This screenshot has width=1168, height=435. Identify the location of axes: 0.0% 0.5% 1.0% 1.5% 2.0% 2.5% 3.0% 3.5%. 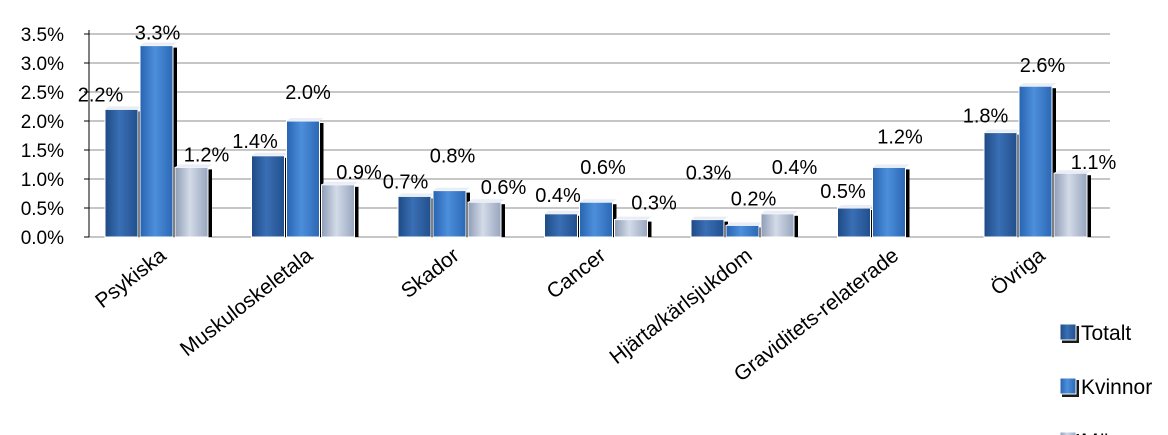
(55, 137).